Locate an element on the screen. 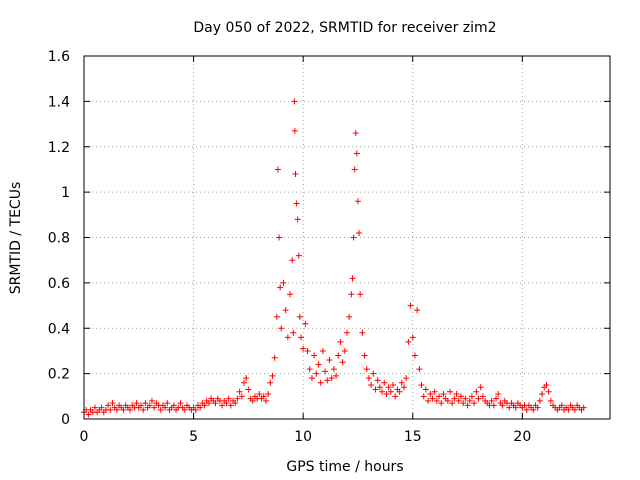  y-tick-label: 0.4 is located at coordinates (59, 329).